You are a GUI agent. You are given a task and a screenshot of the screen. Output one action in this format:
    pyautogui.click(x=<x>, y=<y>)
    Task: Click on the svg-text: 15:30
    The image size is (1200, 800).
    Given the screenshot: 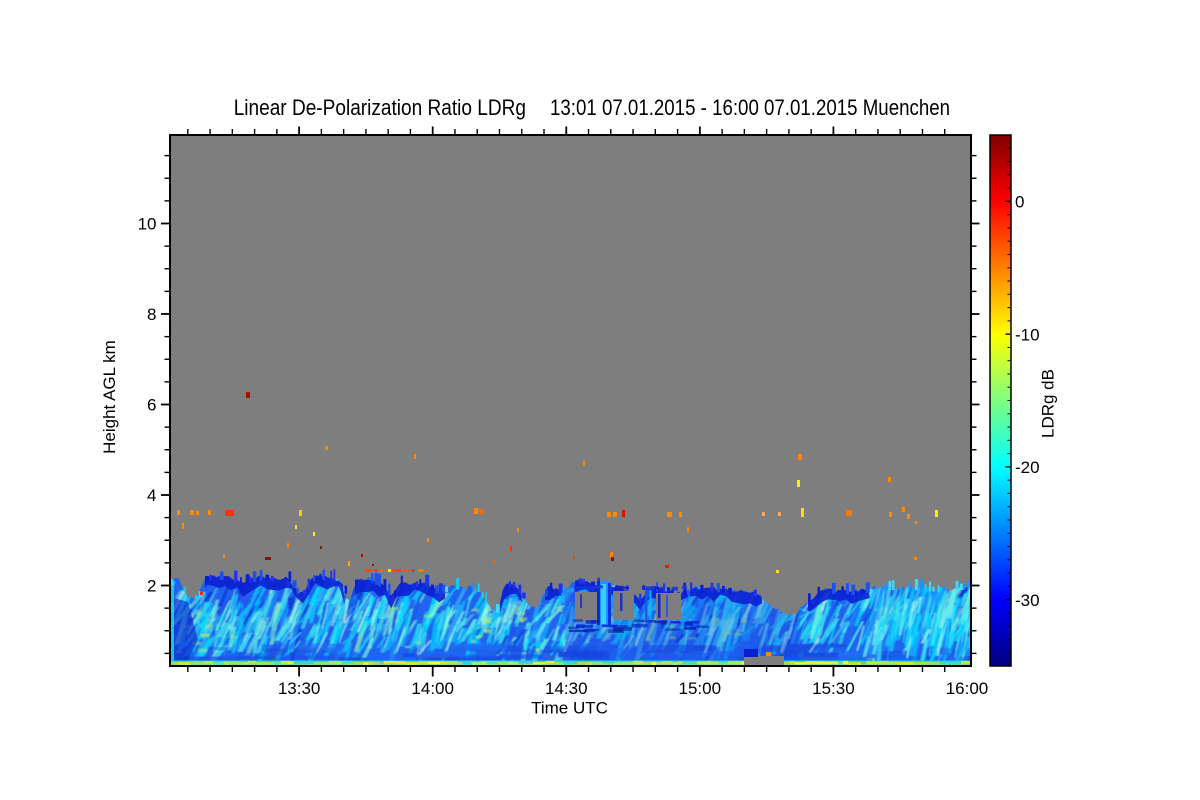 What is the action you would take?
    pyautogui.click(x=833, y=688)
    